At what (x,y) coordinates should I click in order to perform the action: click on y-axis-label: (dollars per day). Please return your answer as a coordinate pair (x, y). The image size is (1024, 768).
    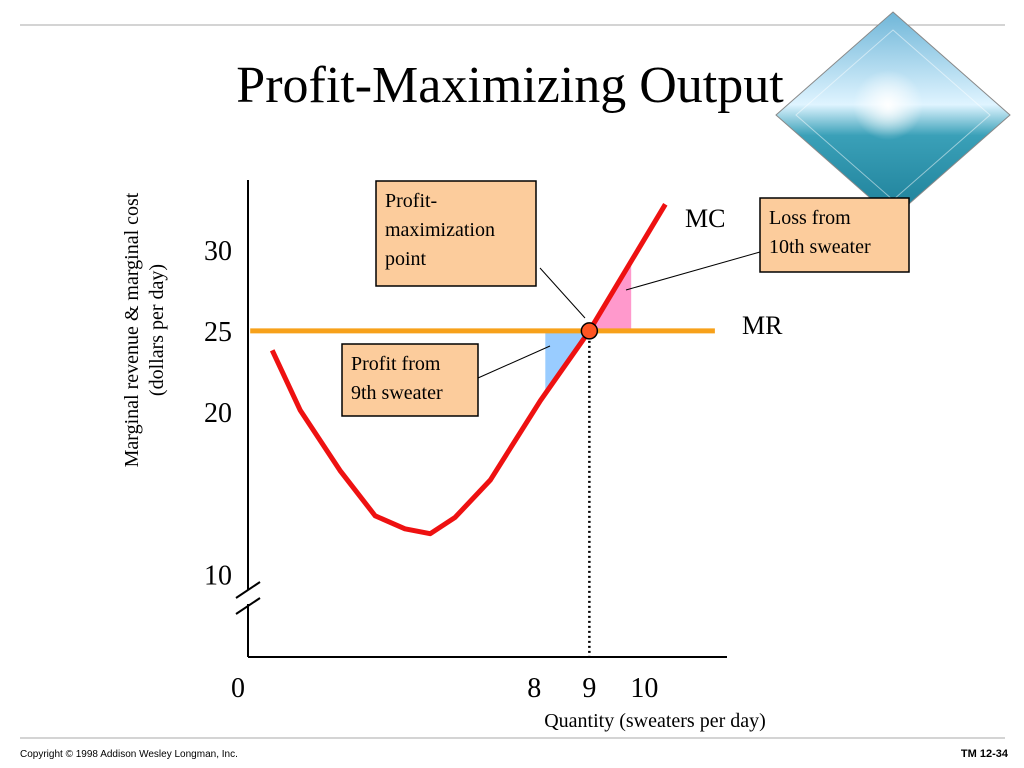
    Looking at the image, I should click on (157, 330).